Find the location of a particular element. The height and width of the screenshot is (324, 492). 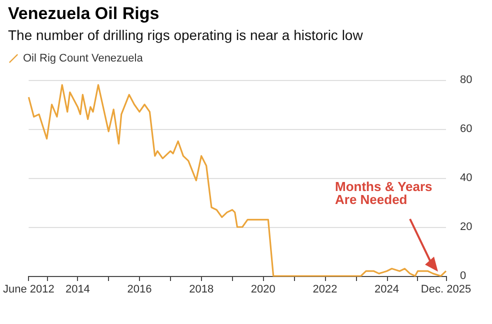

x-tick-label: 2018 is located at coordinates (201, 290).